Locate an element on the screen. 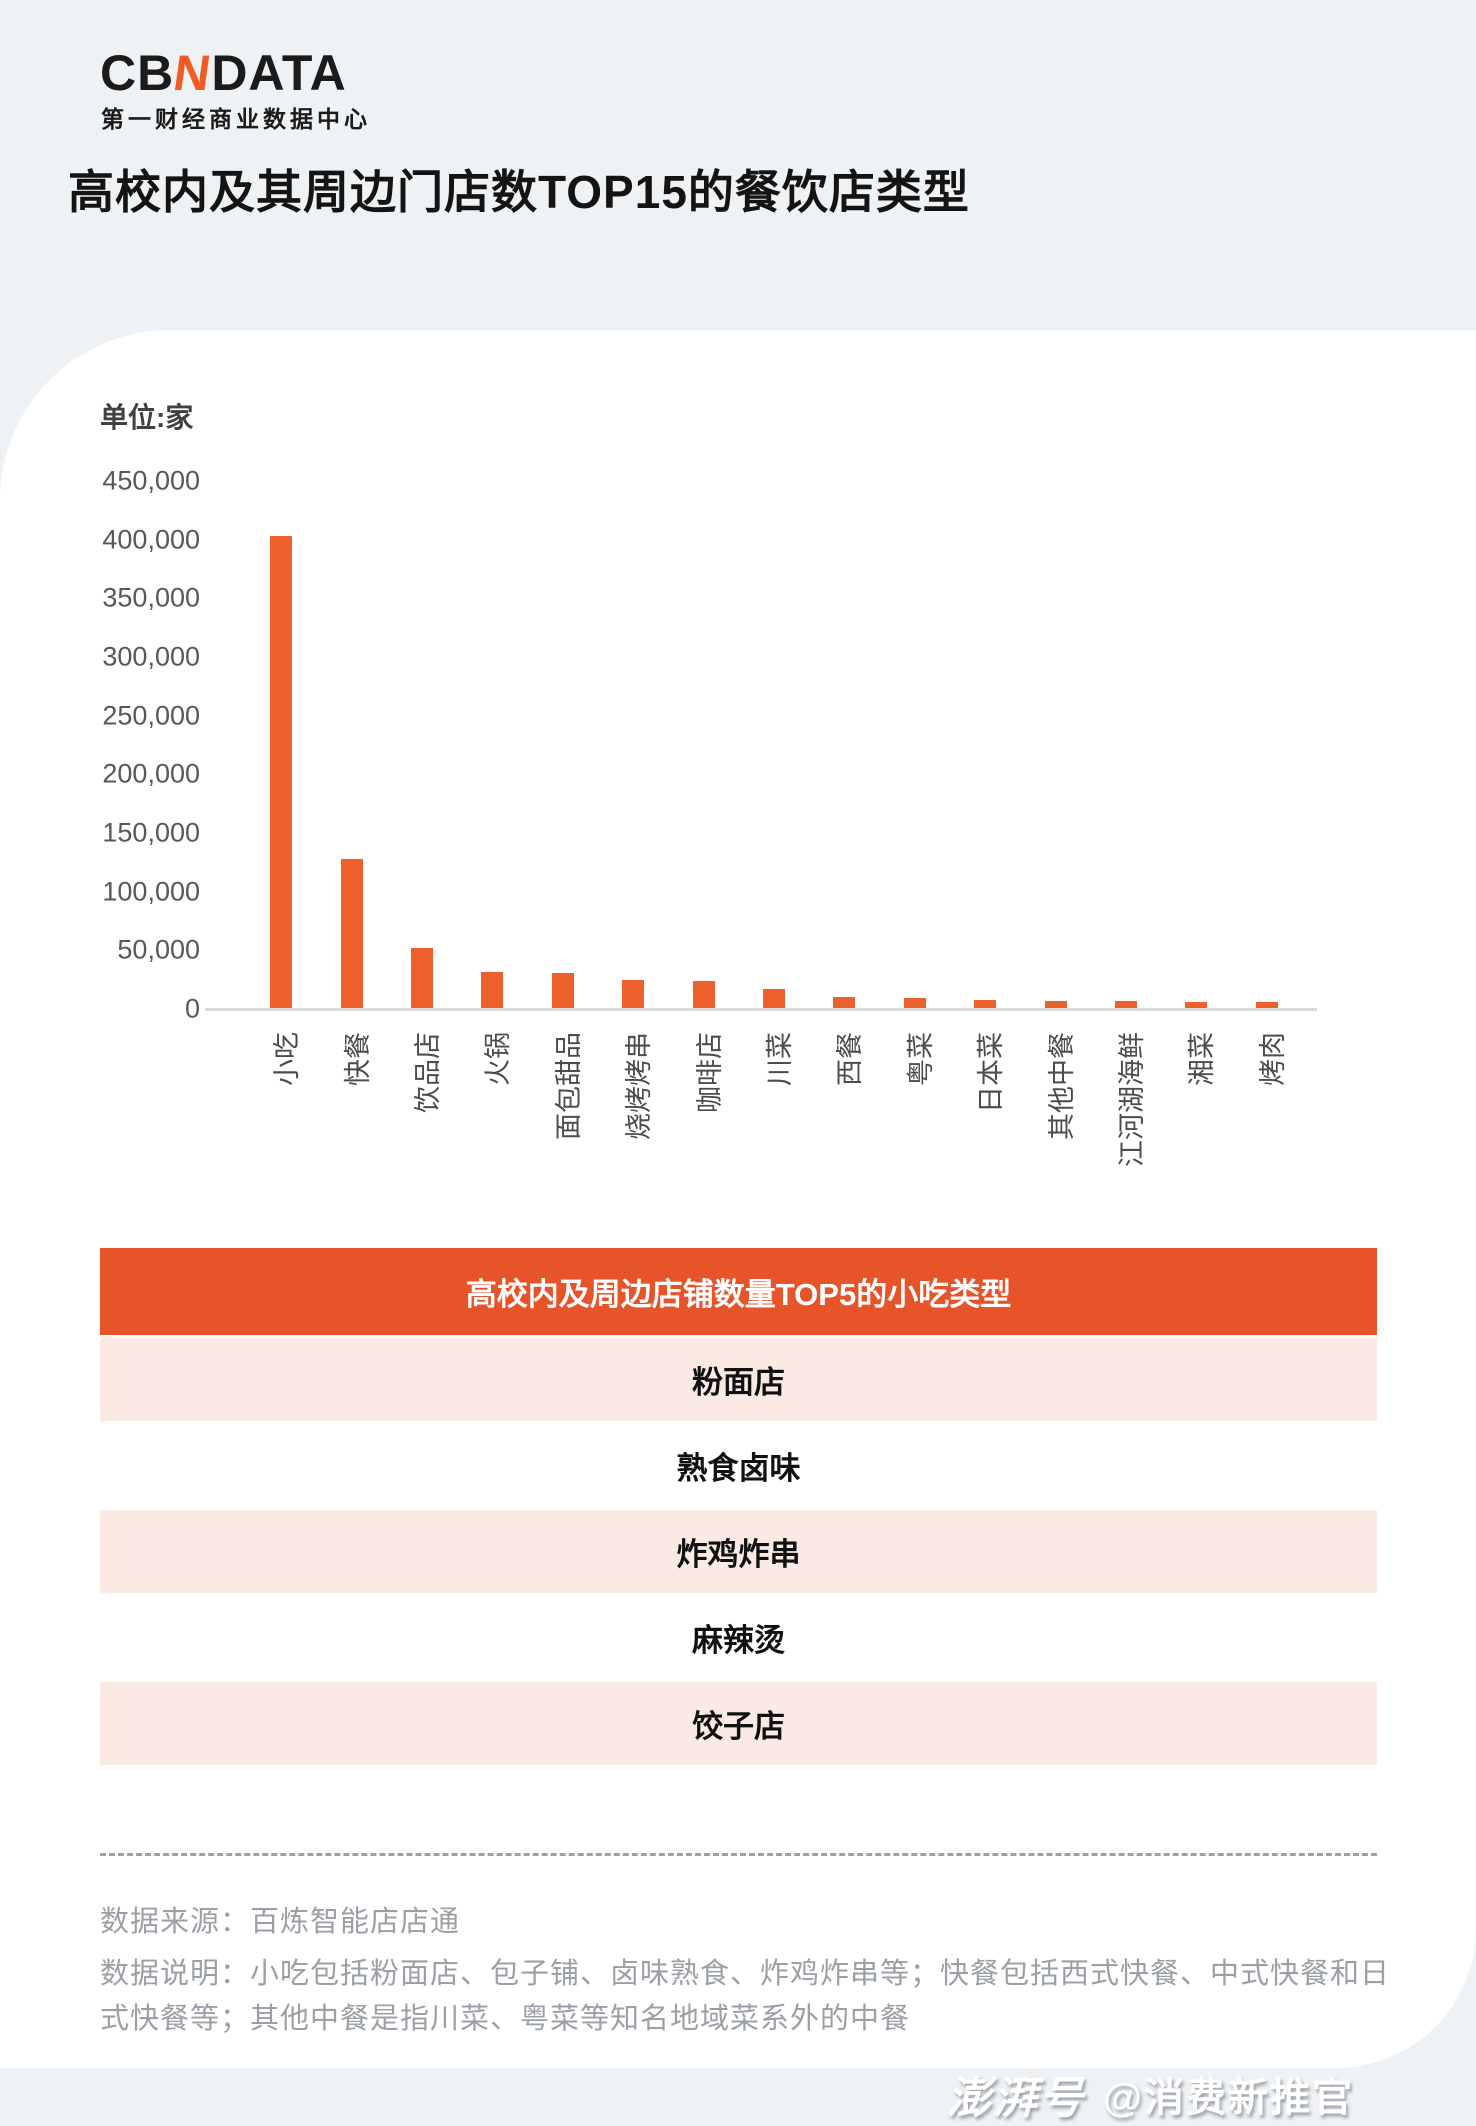 This screenshot has width=1476, height=2126. account-handle: @消费新推官 is located at coordinates (1228, 2098).